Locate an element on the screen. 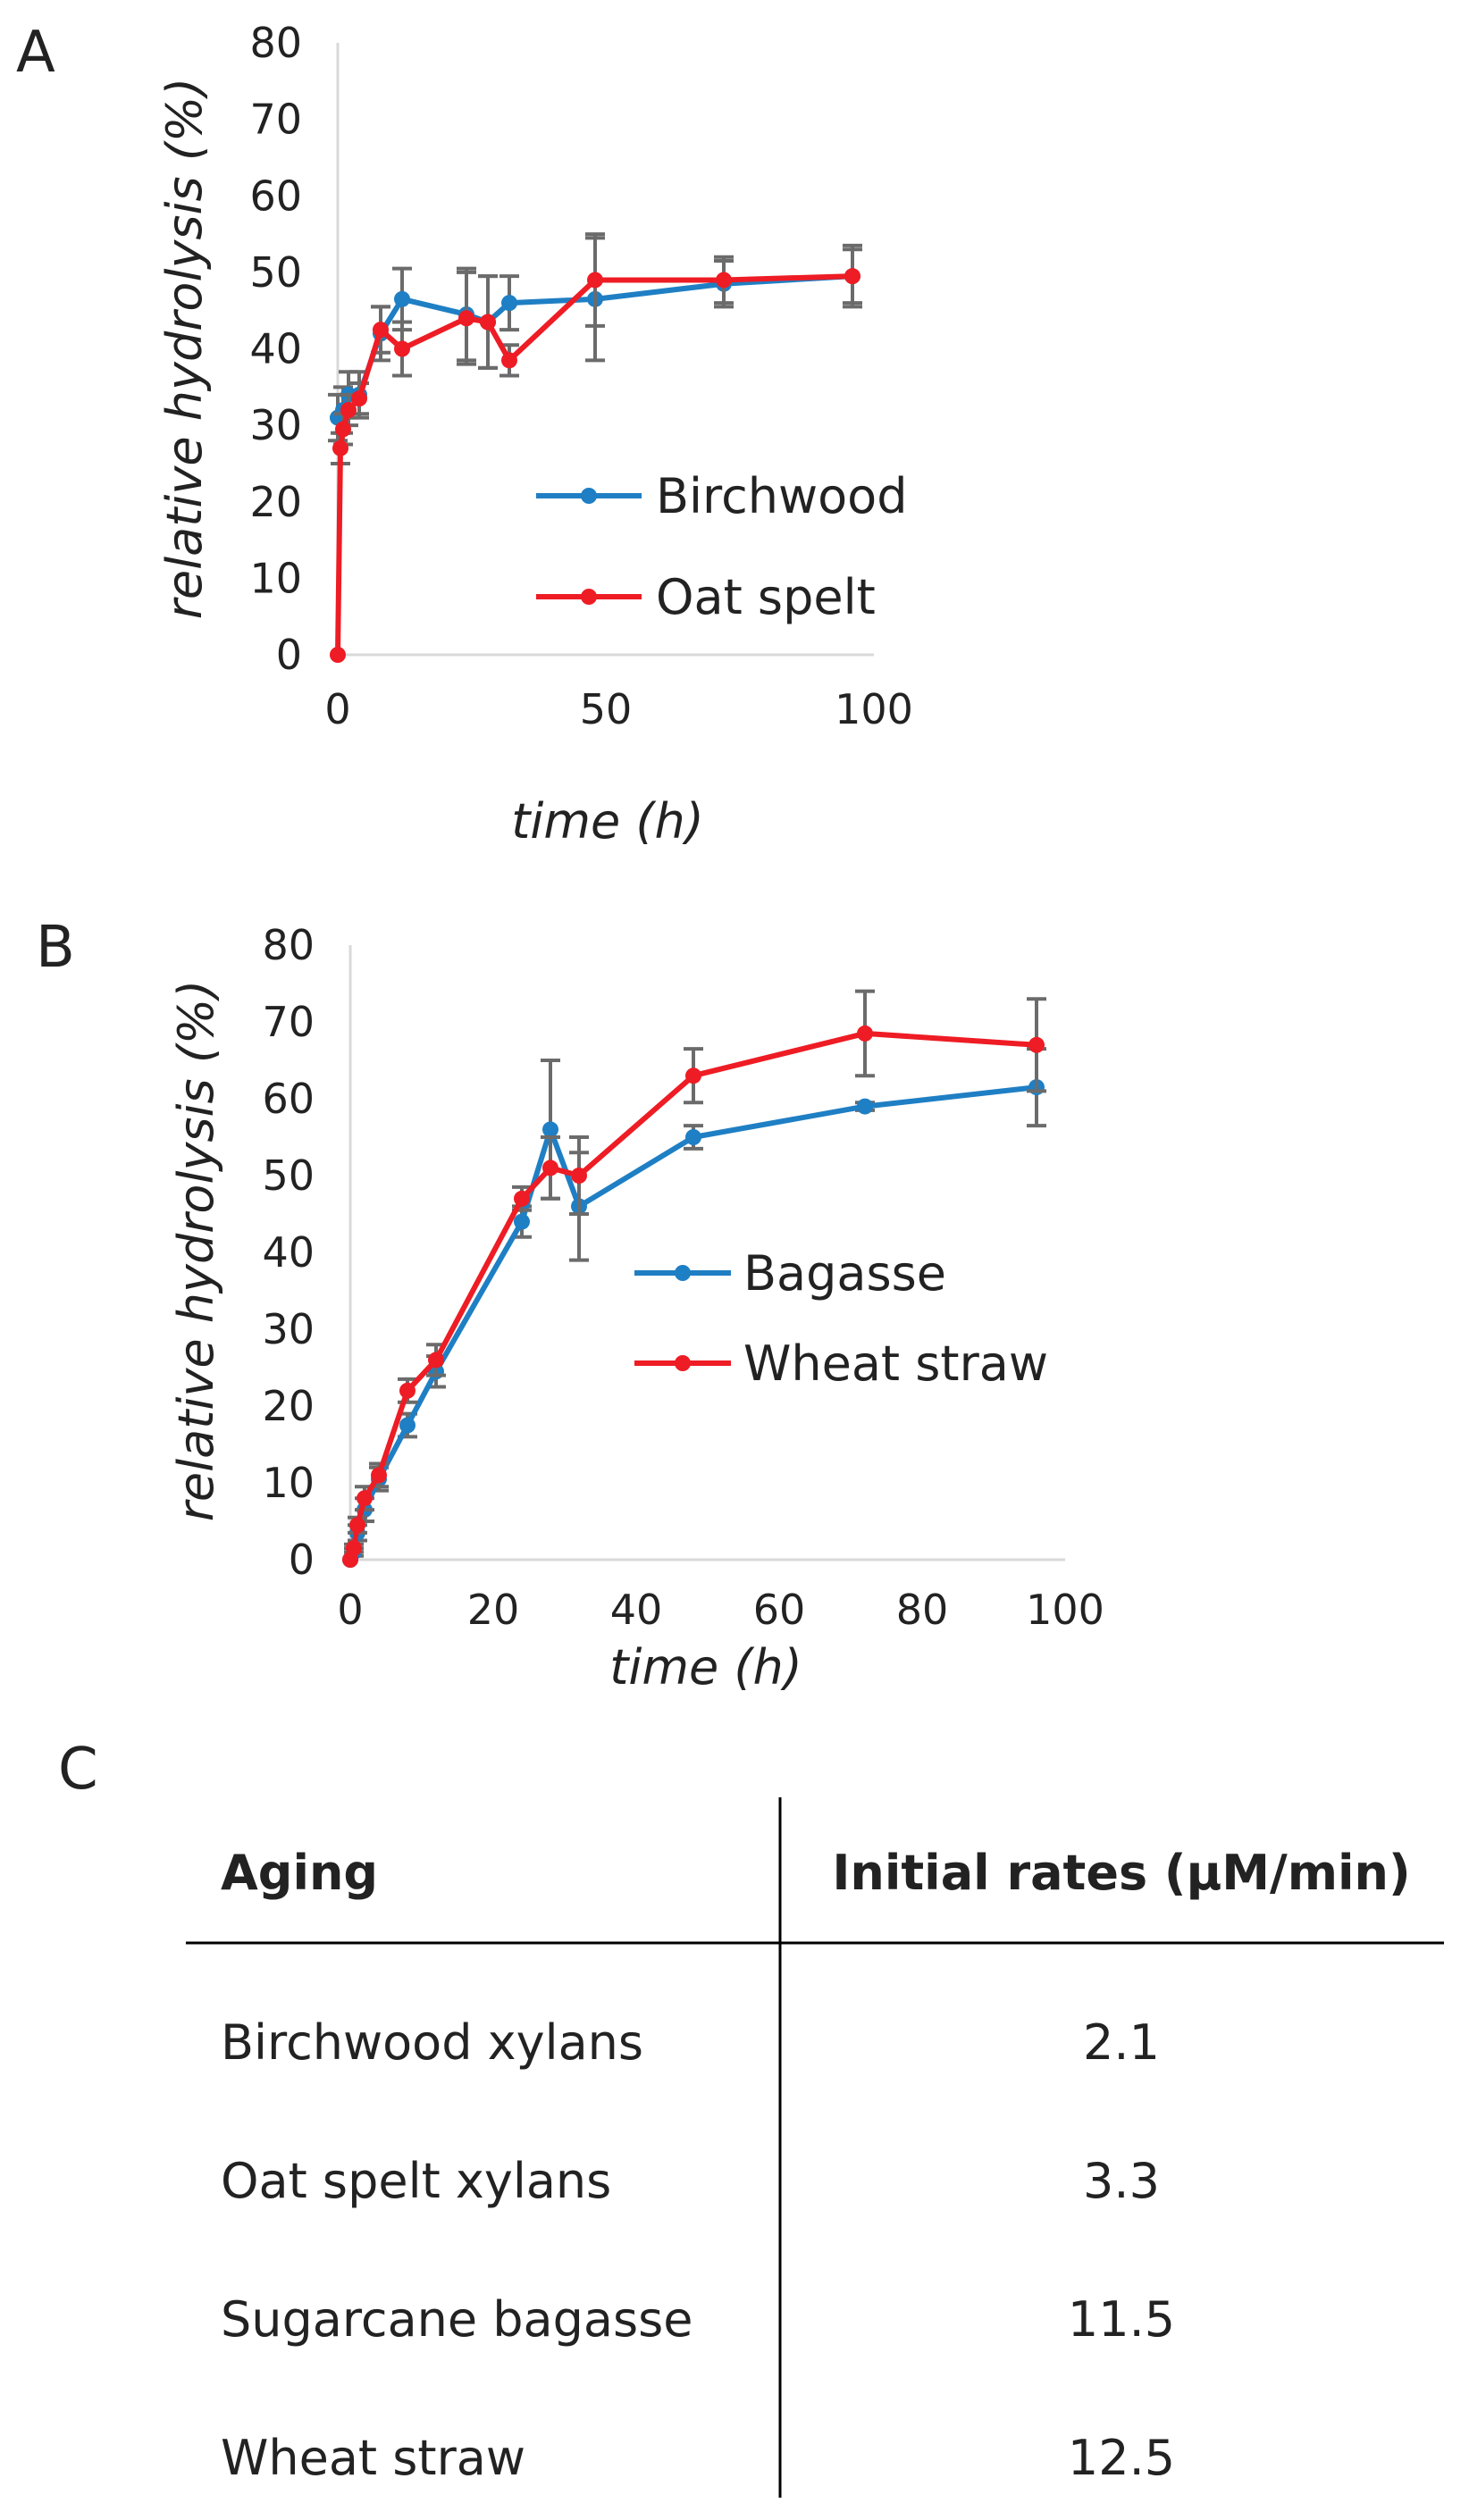 The image size is (1469, 2520). bagasse-markers is located at coordinates (694, 1323).